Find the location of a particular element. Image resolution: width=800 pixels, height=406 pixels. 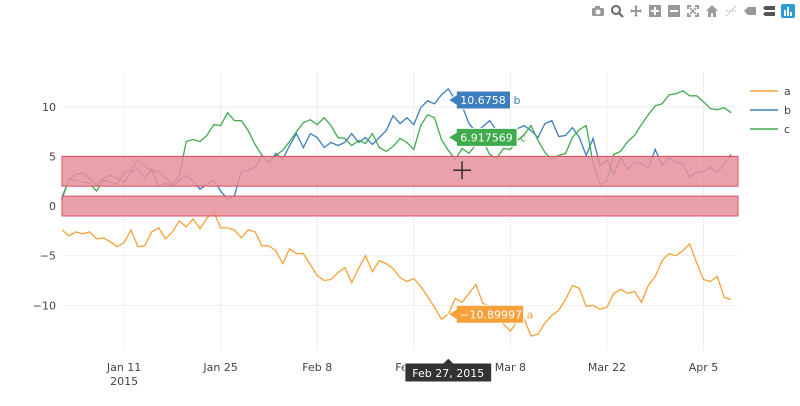

zoom-out-icon is located at coordinates (673, 10).